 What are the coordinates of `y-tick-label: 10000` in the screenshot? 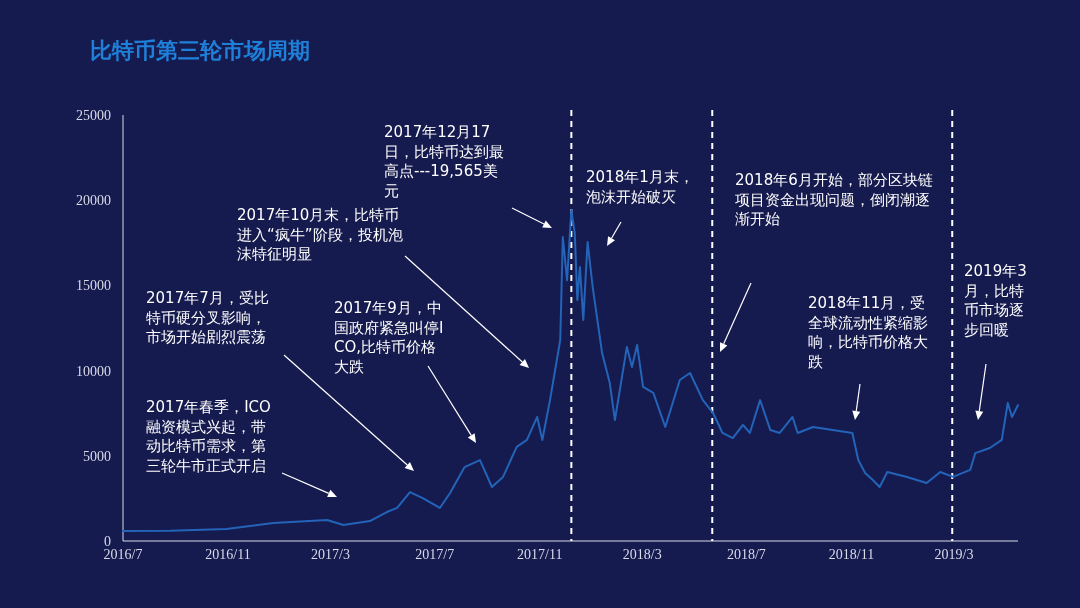 It's located at (93, 371).